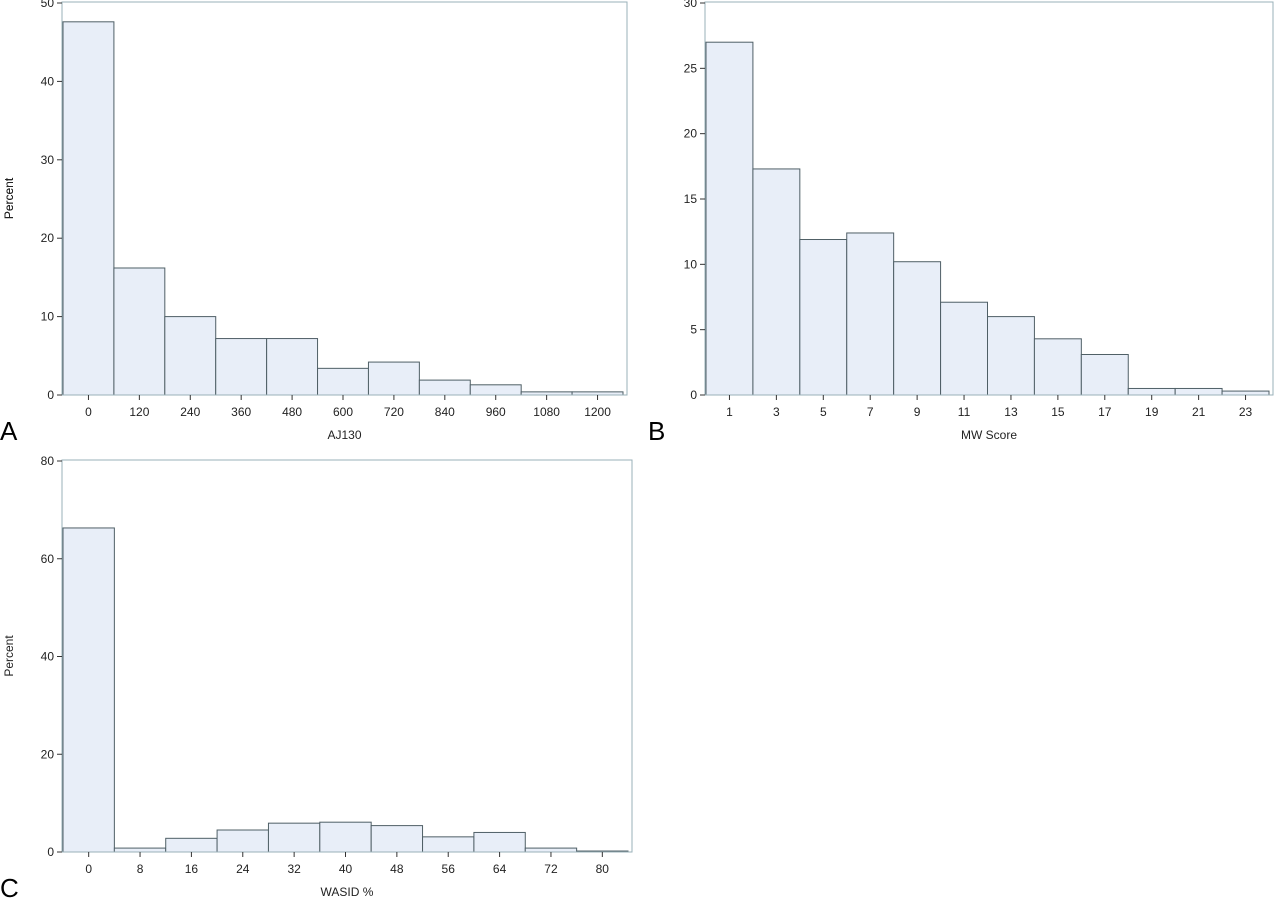 The height and width of the screenshot is (899, 1280). I want to click on x-tick-label: 21, so click(1199, 412).